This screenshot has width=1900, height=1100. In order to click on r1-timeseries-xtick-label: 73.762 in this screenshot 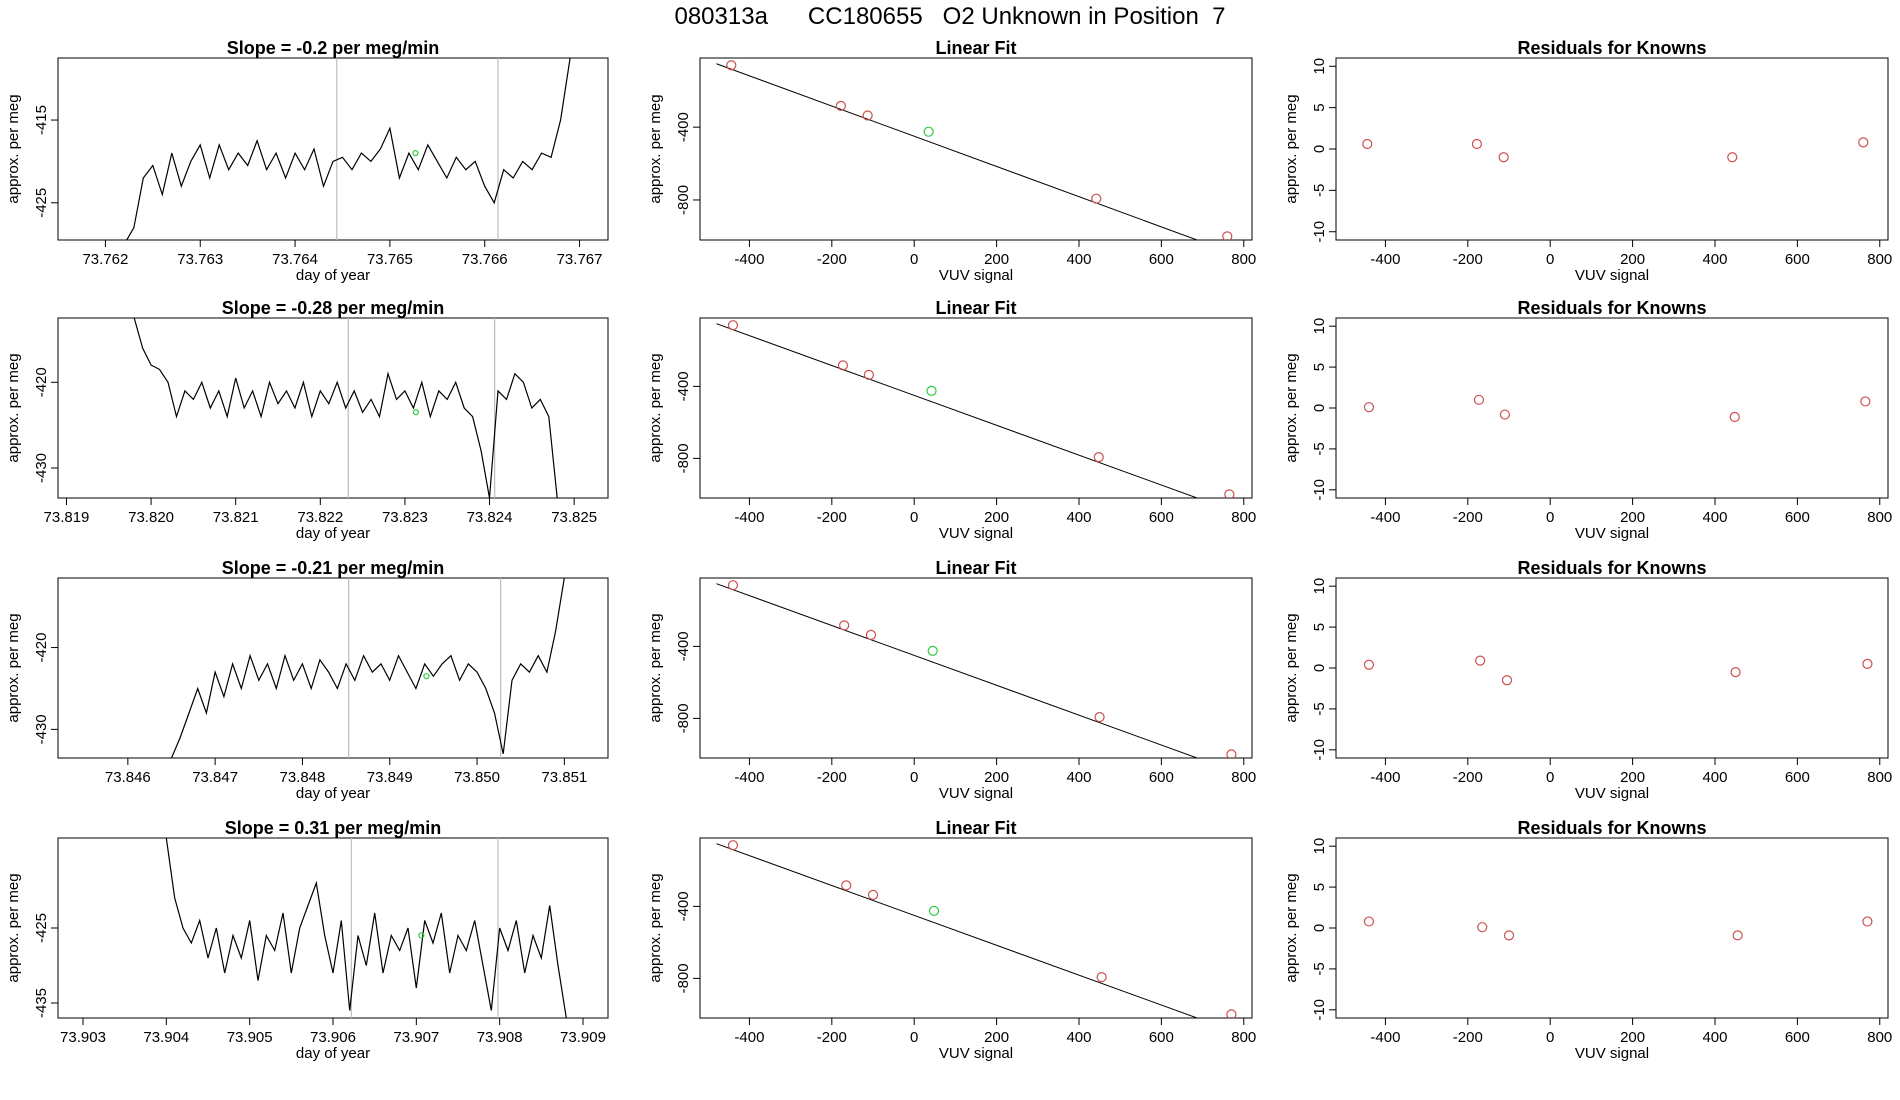, I will do `click(105, 259)`.